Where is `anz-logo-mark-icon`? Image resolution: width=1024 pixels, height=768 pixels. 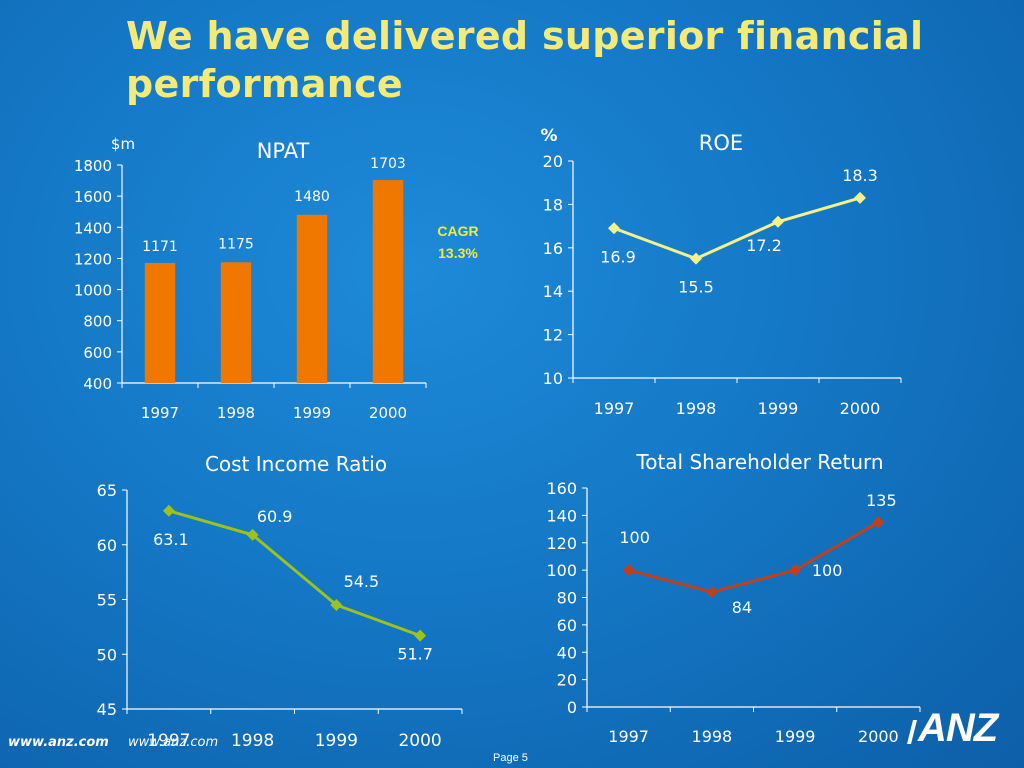
anz-logo-mark-icon is located at coordinates (912, 732).